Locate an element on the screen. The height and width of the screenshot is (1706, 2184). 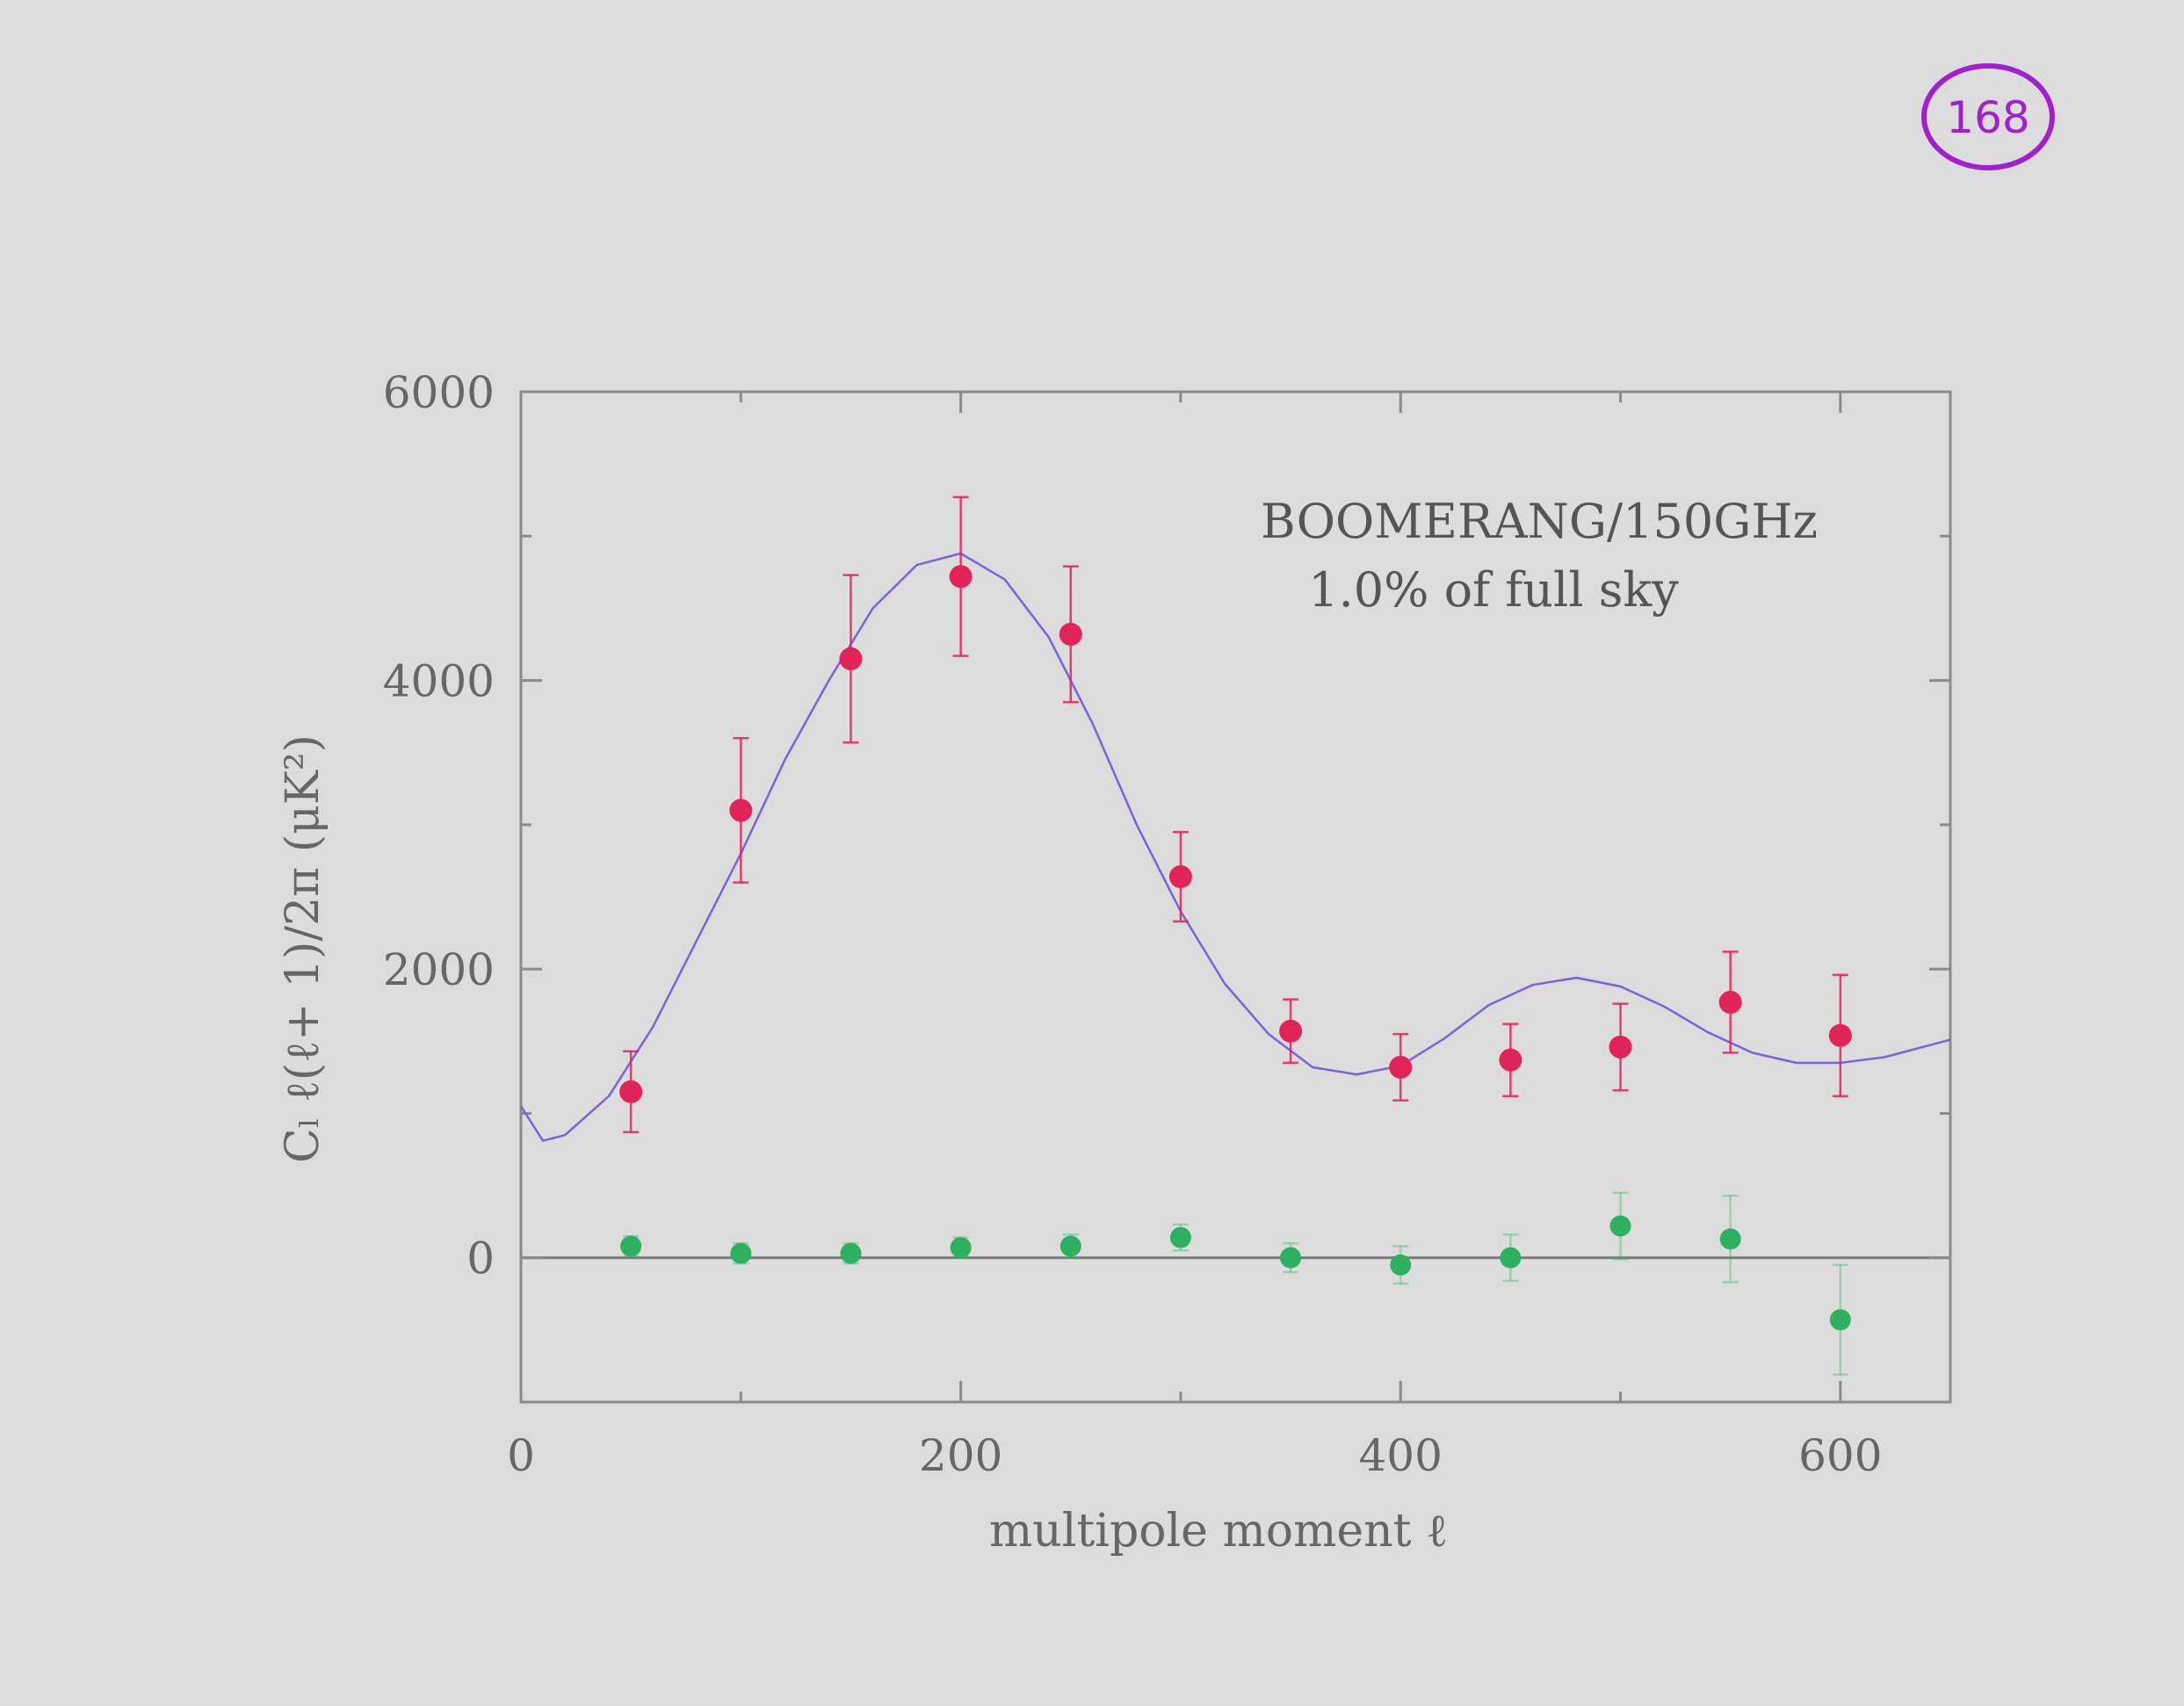
y-tick-label: 6000 is located at coordinates (439, 392).